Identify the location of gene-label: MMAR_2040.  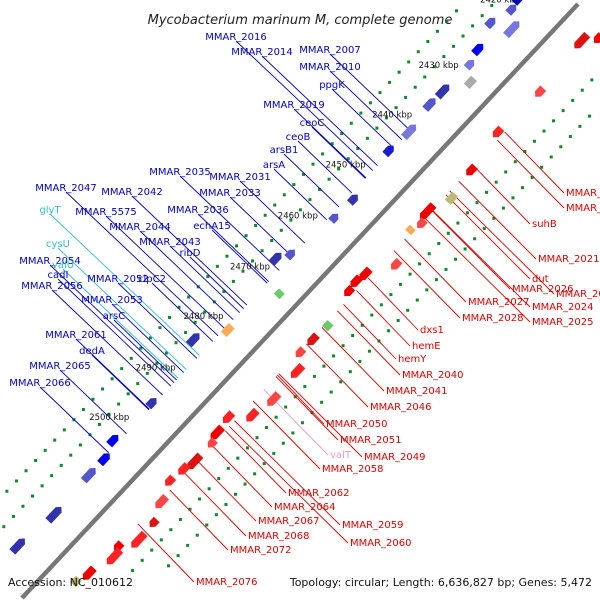
(433, 375).